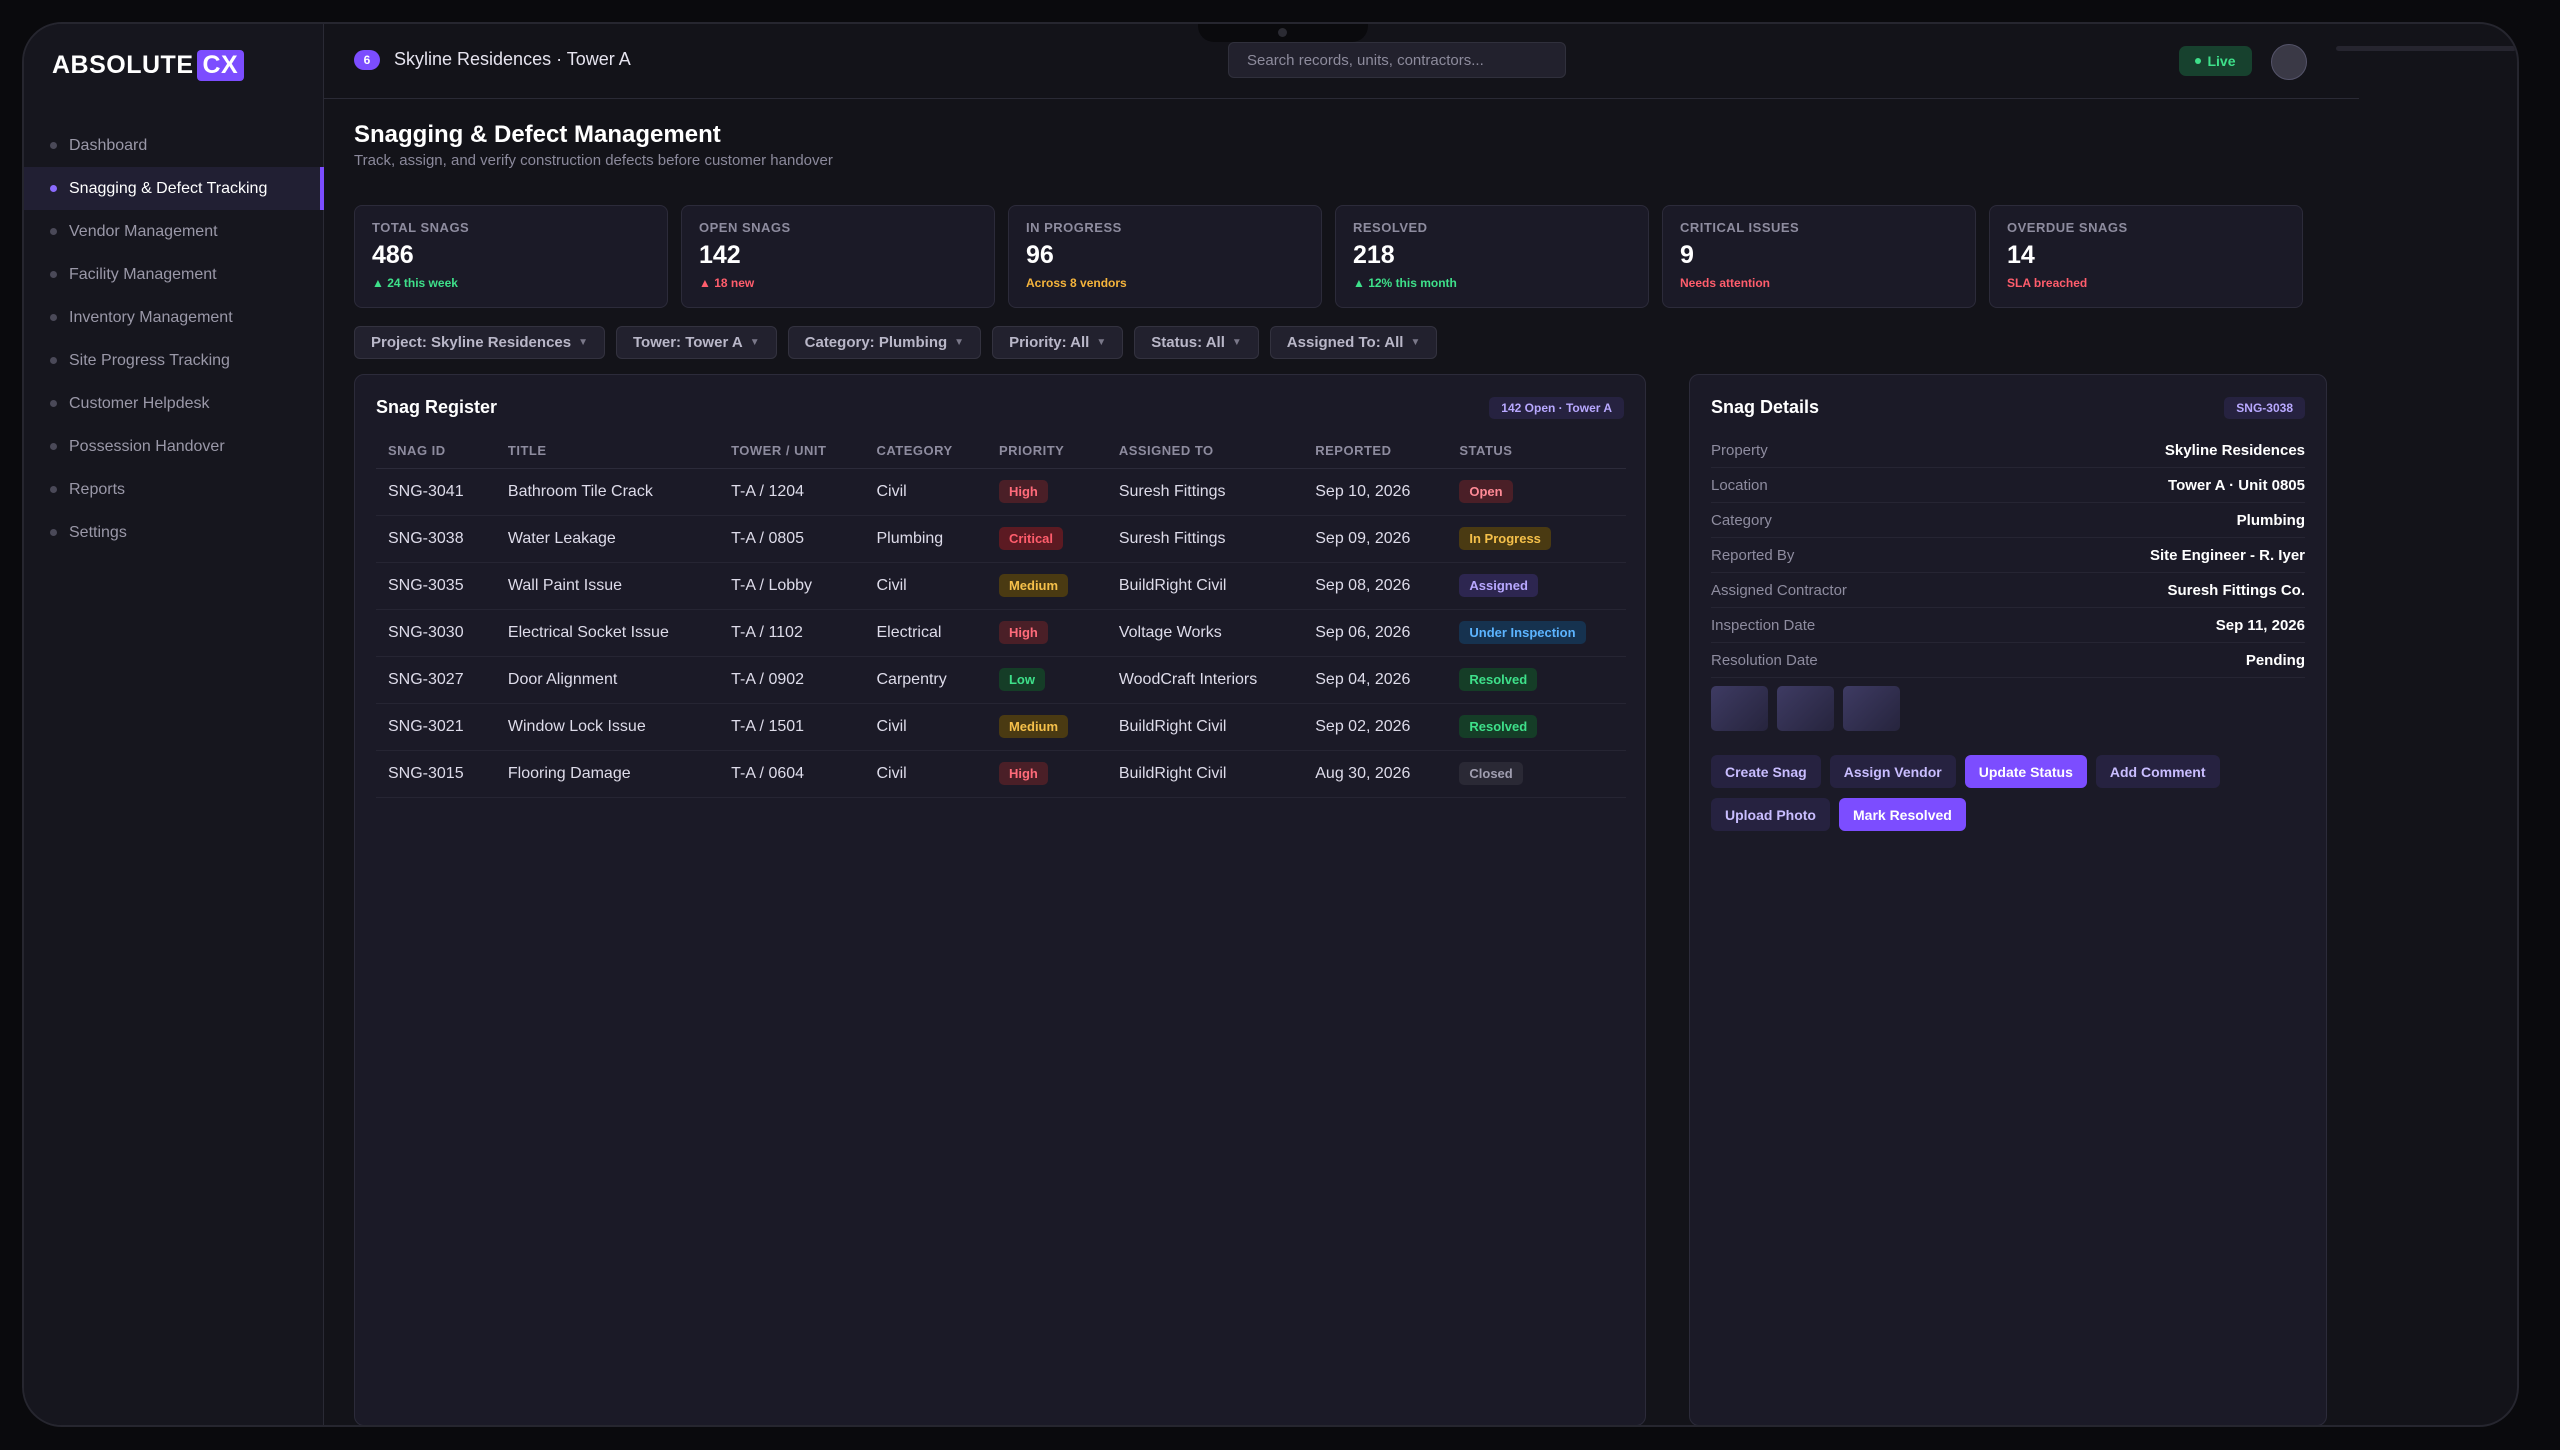 The height and width of the screenshot is (1450, 2560). What do you see at coordinates (607, 451) in the screenshot?
I see `column-header-title: TITLE` at bounding box center [607, 451].